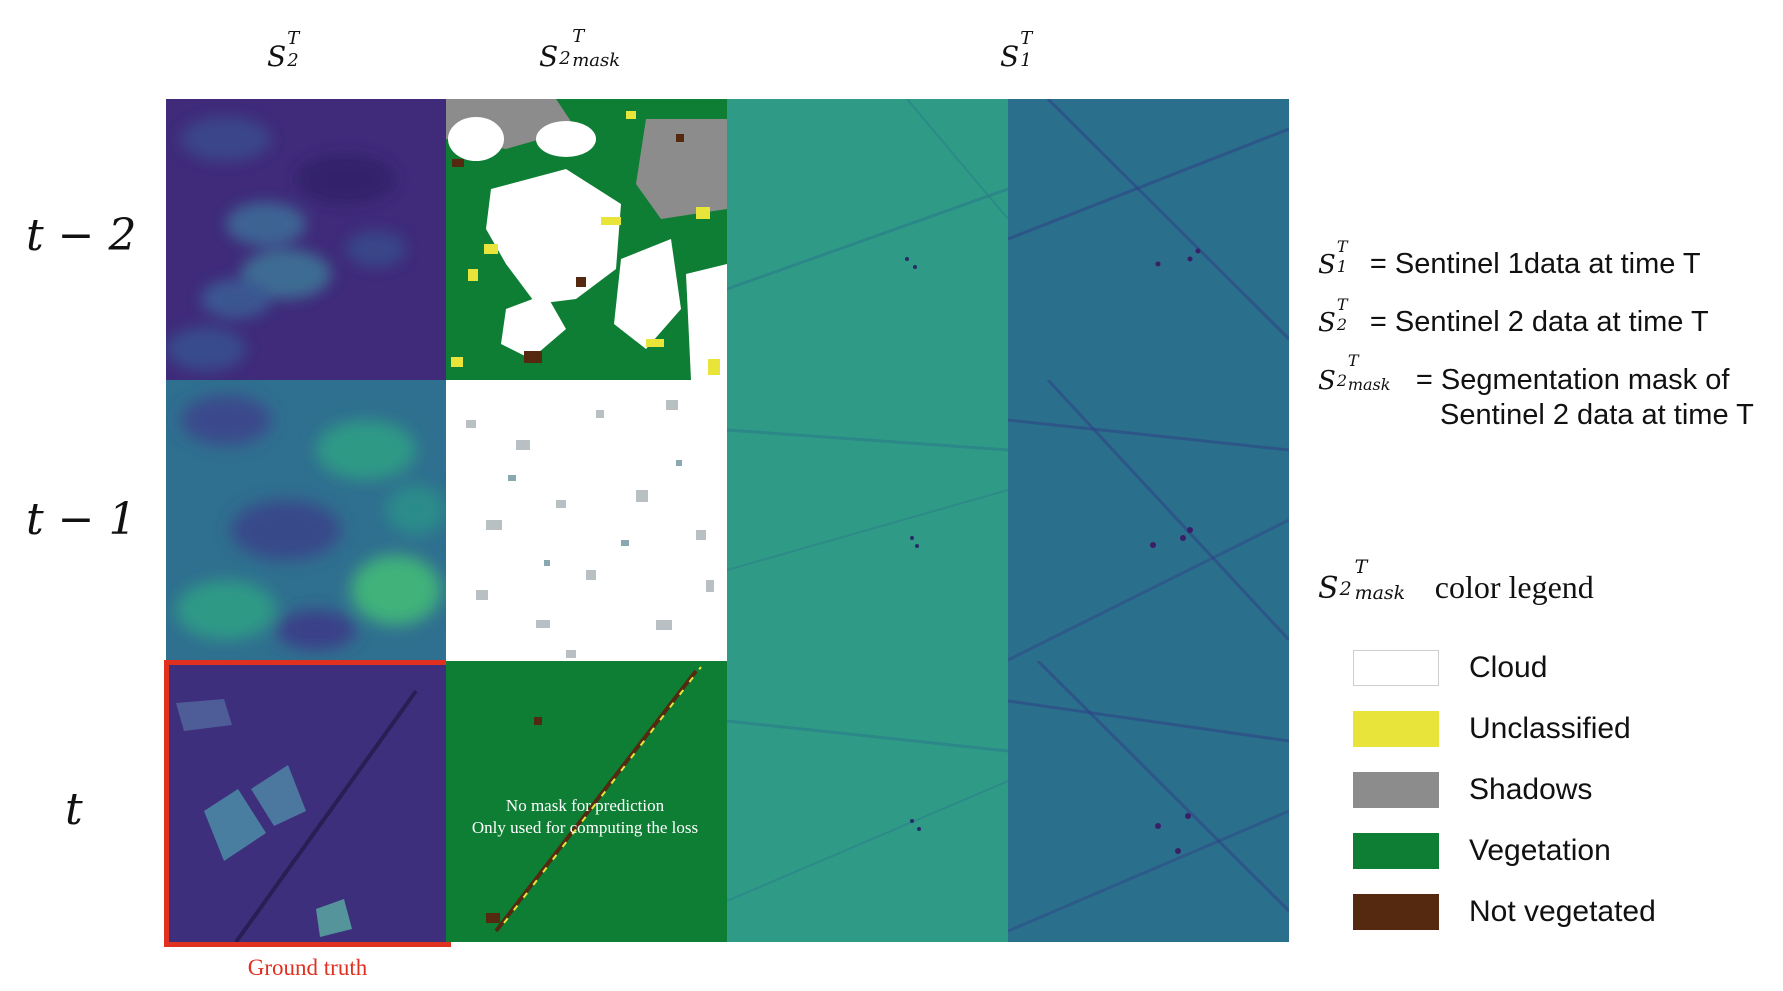  Describe the element at coordinates (1396, 851) in the screenshot. I see `legend-swatch-vegetation` at that location.